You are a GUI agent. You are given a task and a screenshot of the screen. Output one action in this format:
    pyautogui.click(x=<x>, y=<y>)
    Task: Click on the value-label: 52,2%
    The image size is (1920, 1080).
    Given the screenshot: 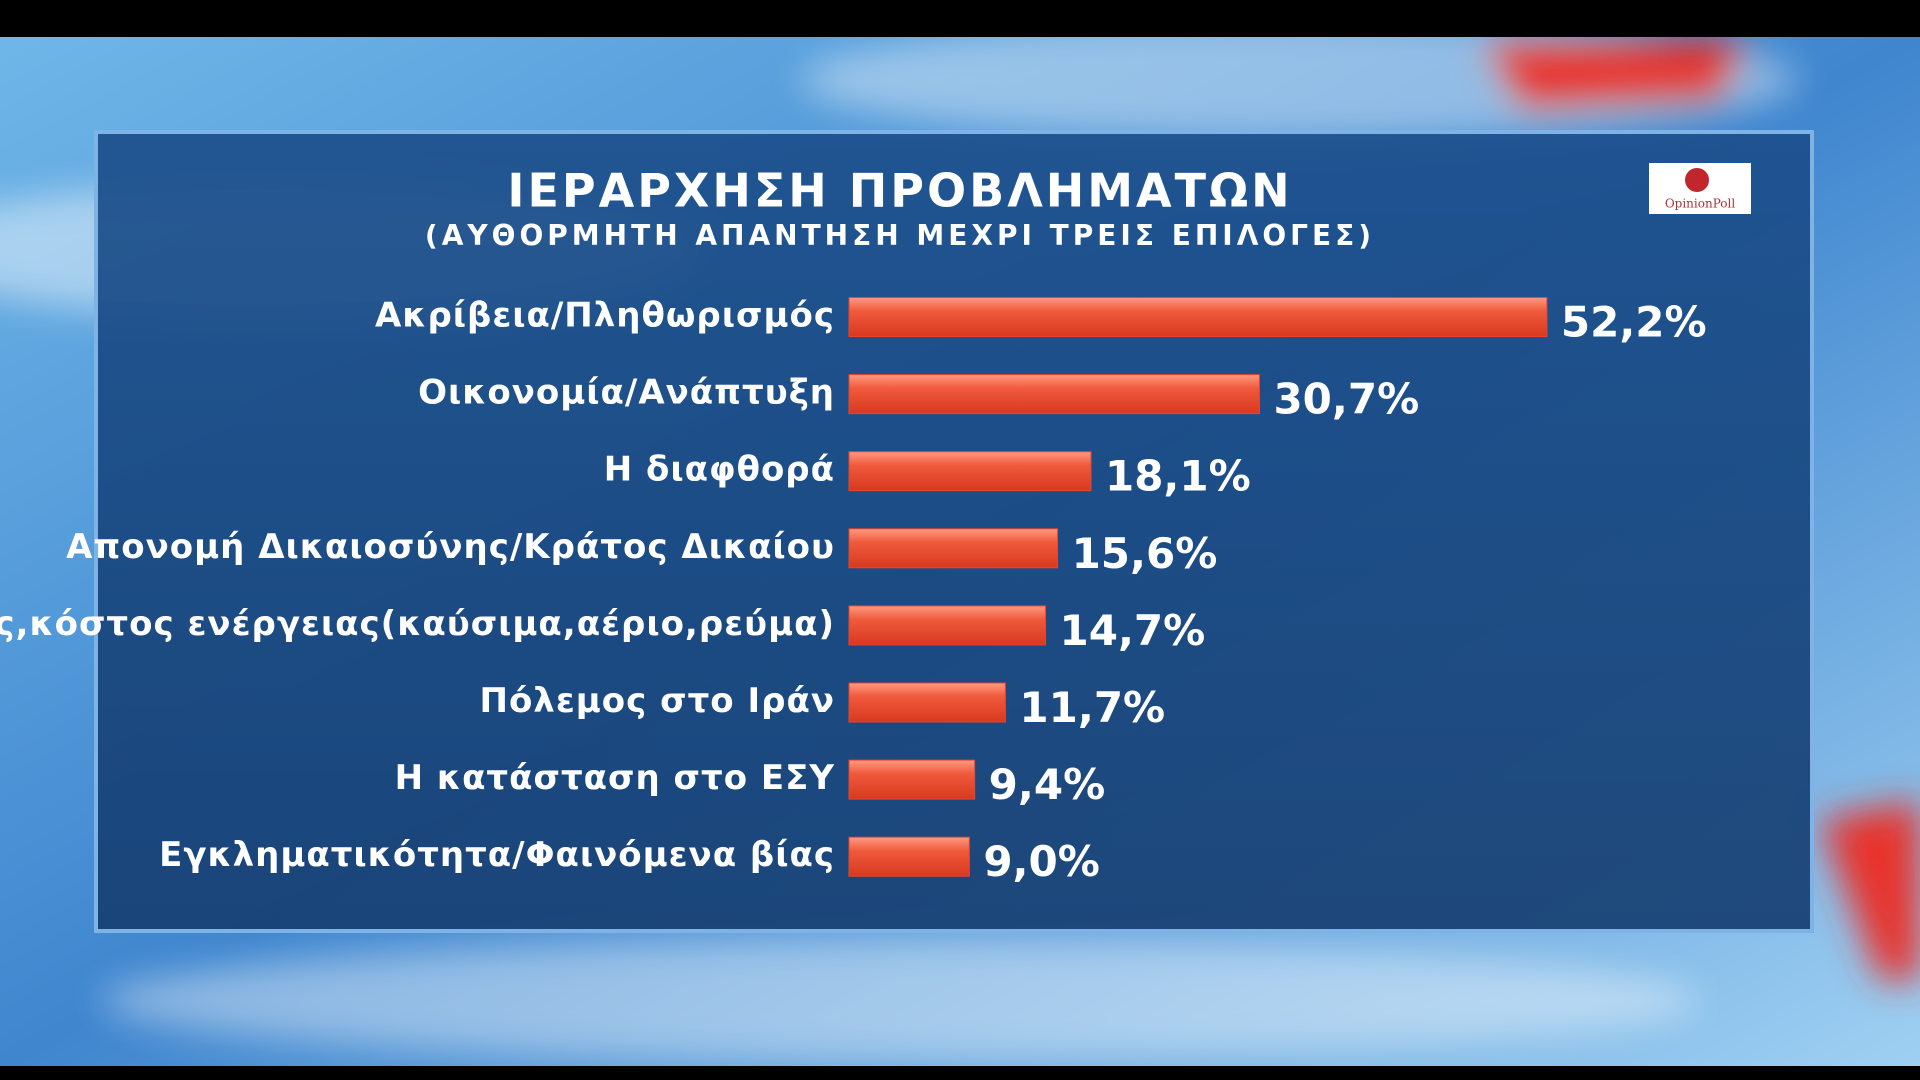 What is the action you would take?
    pyautogui.click(x=1634, y=322)
    